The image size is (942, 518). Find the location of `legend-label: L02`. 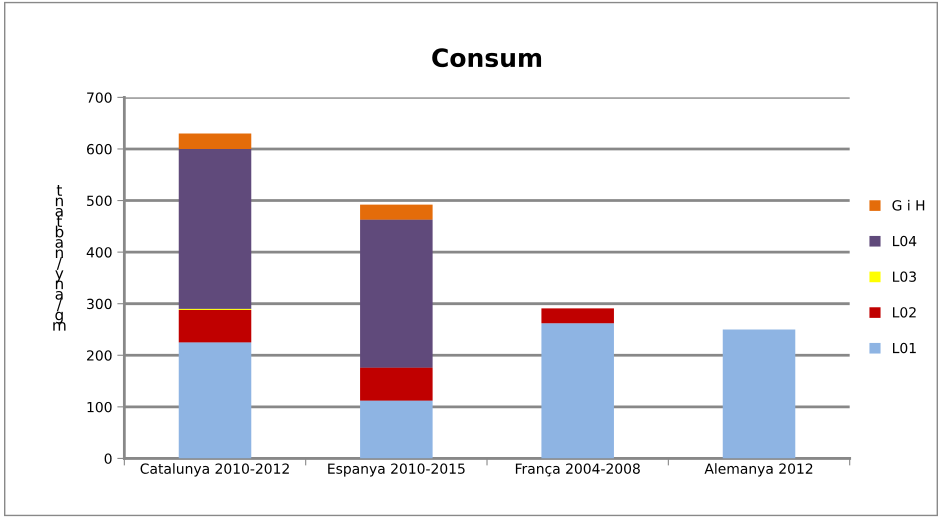

legend-label: L02 is located at coordinates (904, 312).